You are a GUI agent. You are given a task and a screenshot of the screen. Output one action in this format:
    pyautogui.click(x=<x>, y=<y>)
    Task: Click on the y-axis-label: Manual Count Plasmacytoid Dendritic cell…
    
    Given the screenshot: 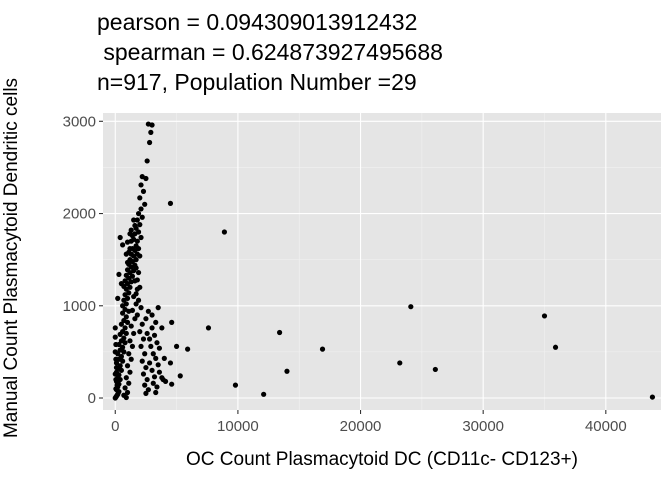 What is the action you would take?
    pyautogui.click(x=11, y=258)
    